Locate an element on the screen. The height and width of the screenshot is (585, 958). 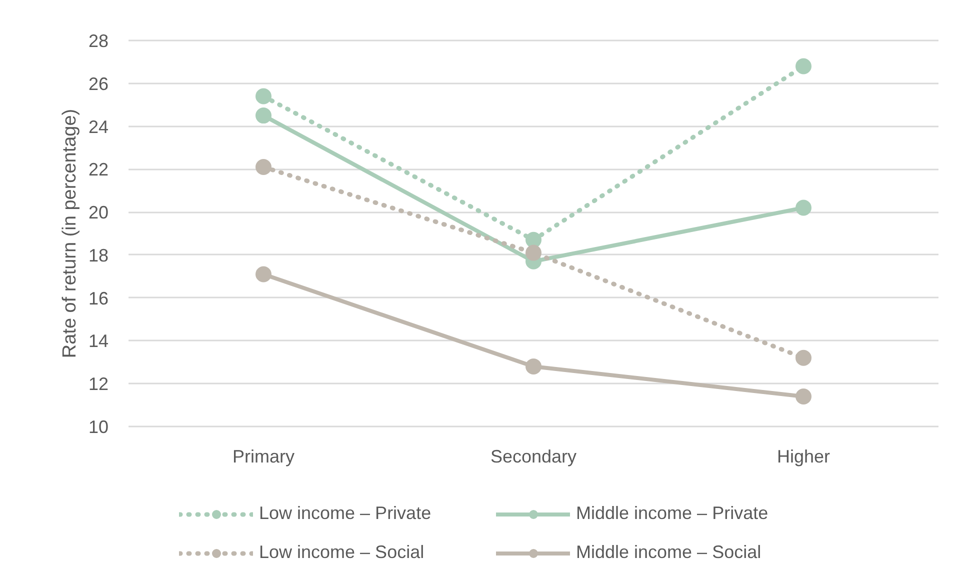
y-axis-title: Rate of return (in percentage) is located at coordinates (69, 233).